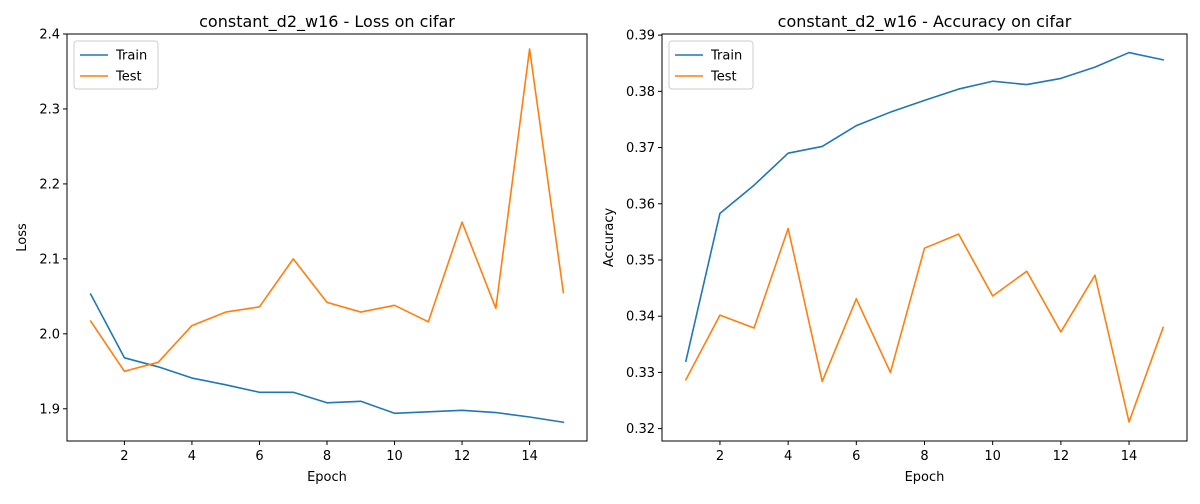 The image size is (1200, 504). Describe the element at coordinates (462, 456) in the screenshot. I see `loss-x-tick-label: 12` at that location.